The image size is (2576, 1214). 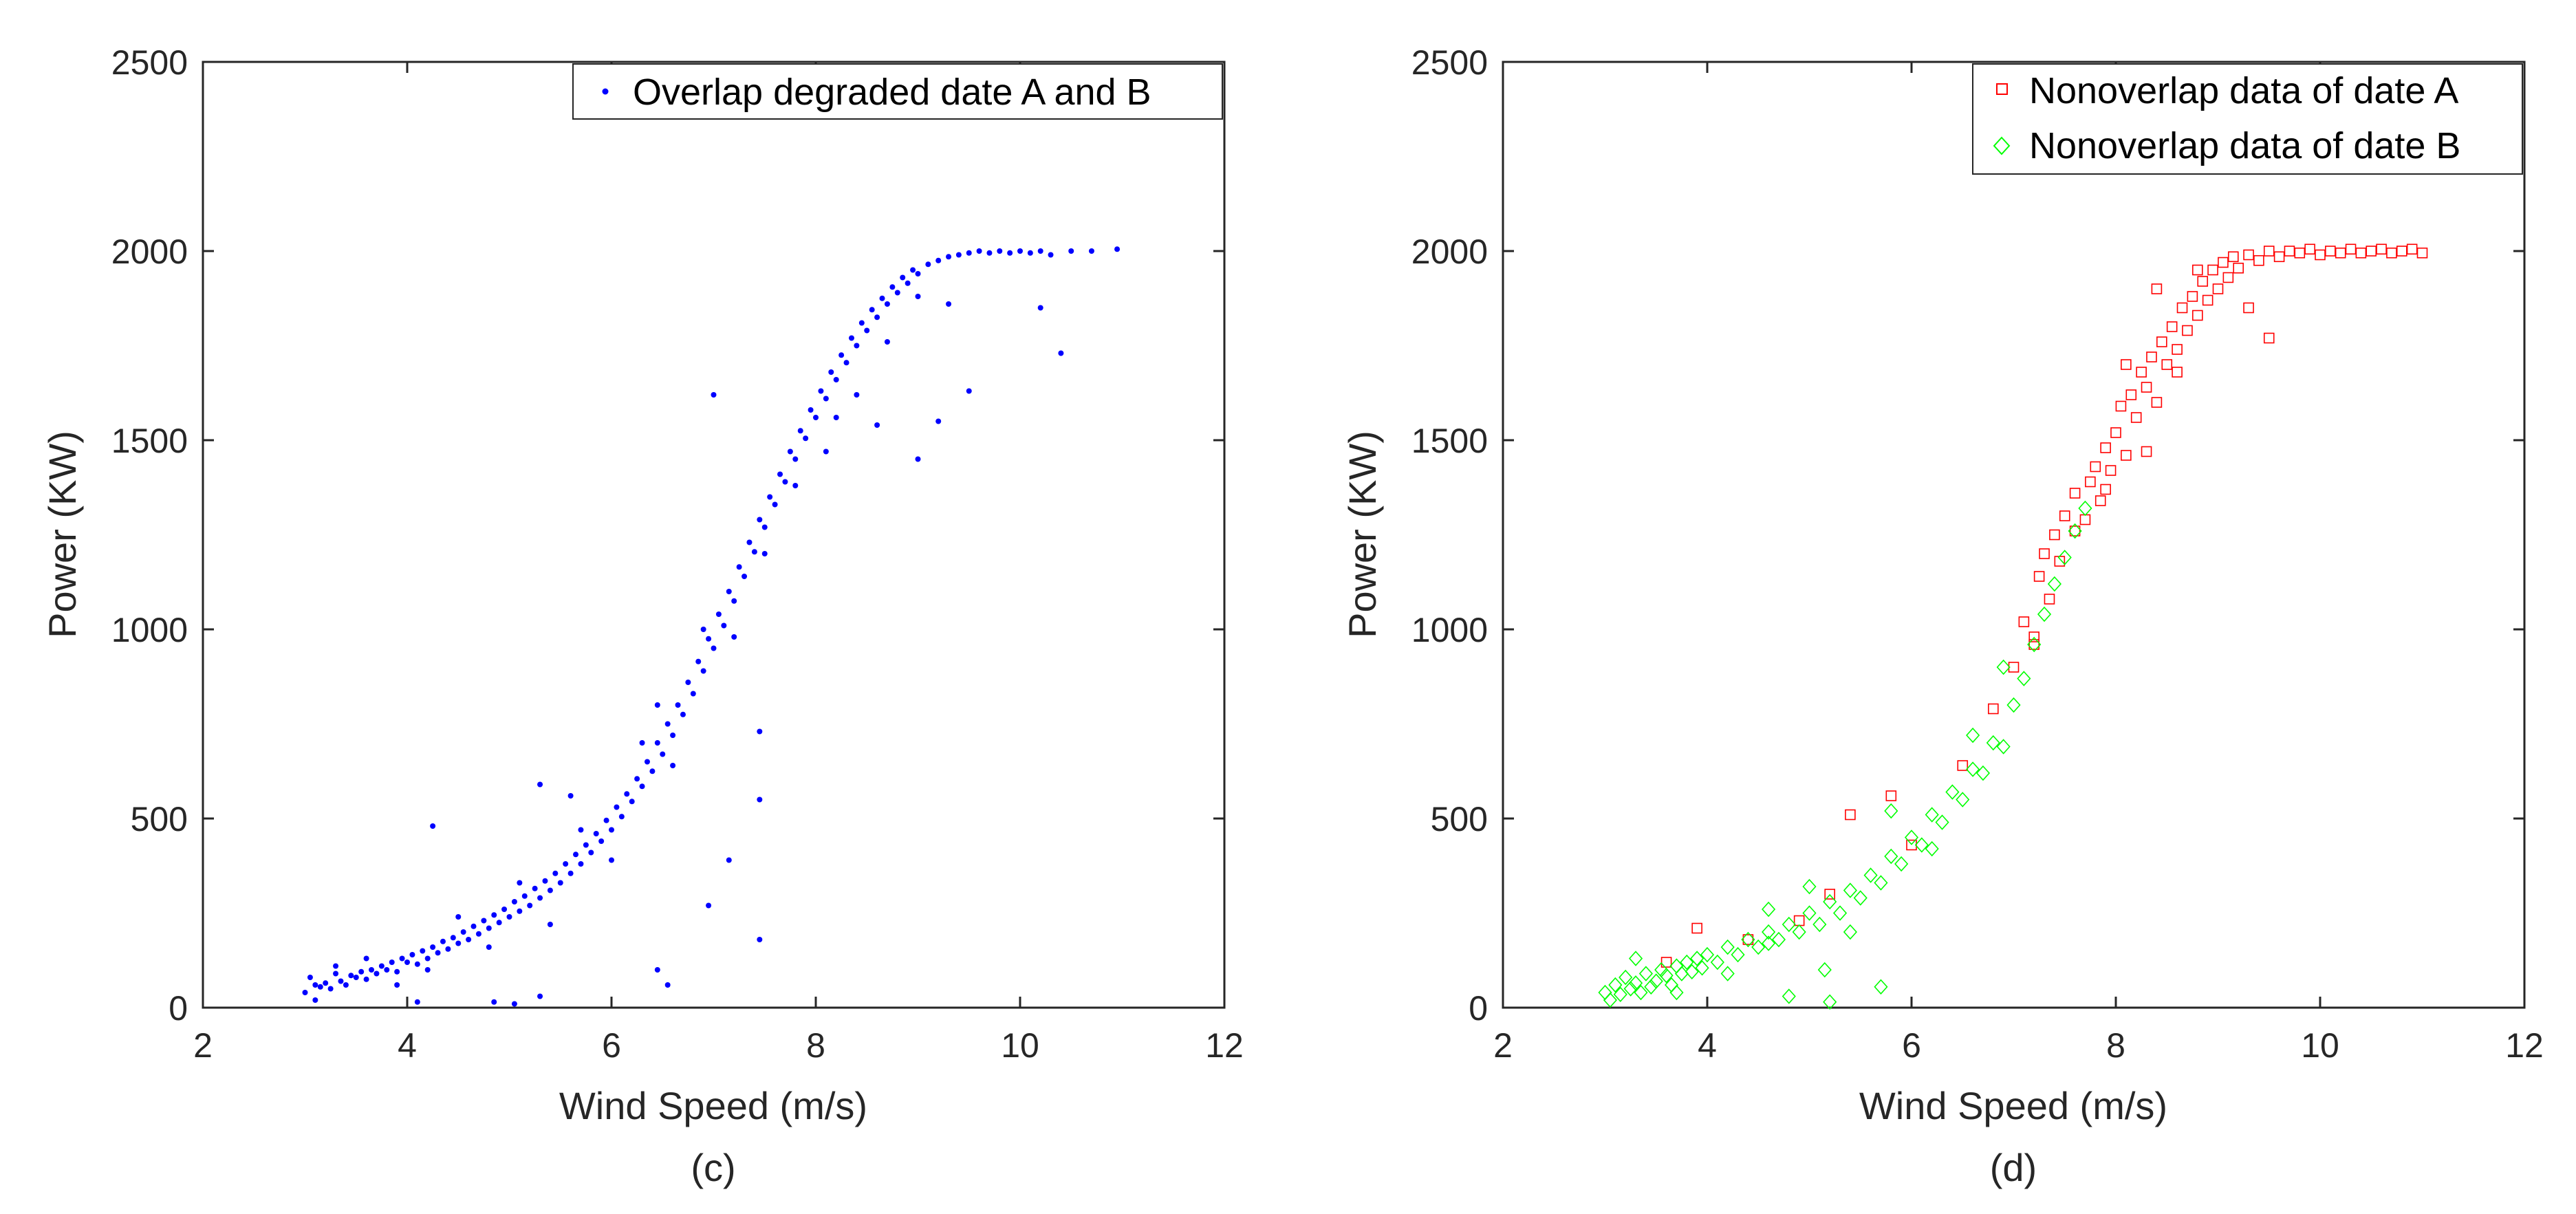 I want to click on panel-c-legend: Overlap degraded date A and B, so click(x=897, y=91).